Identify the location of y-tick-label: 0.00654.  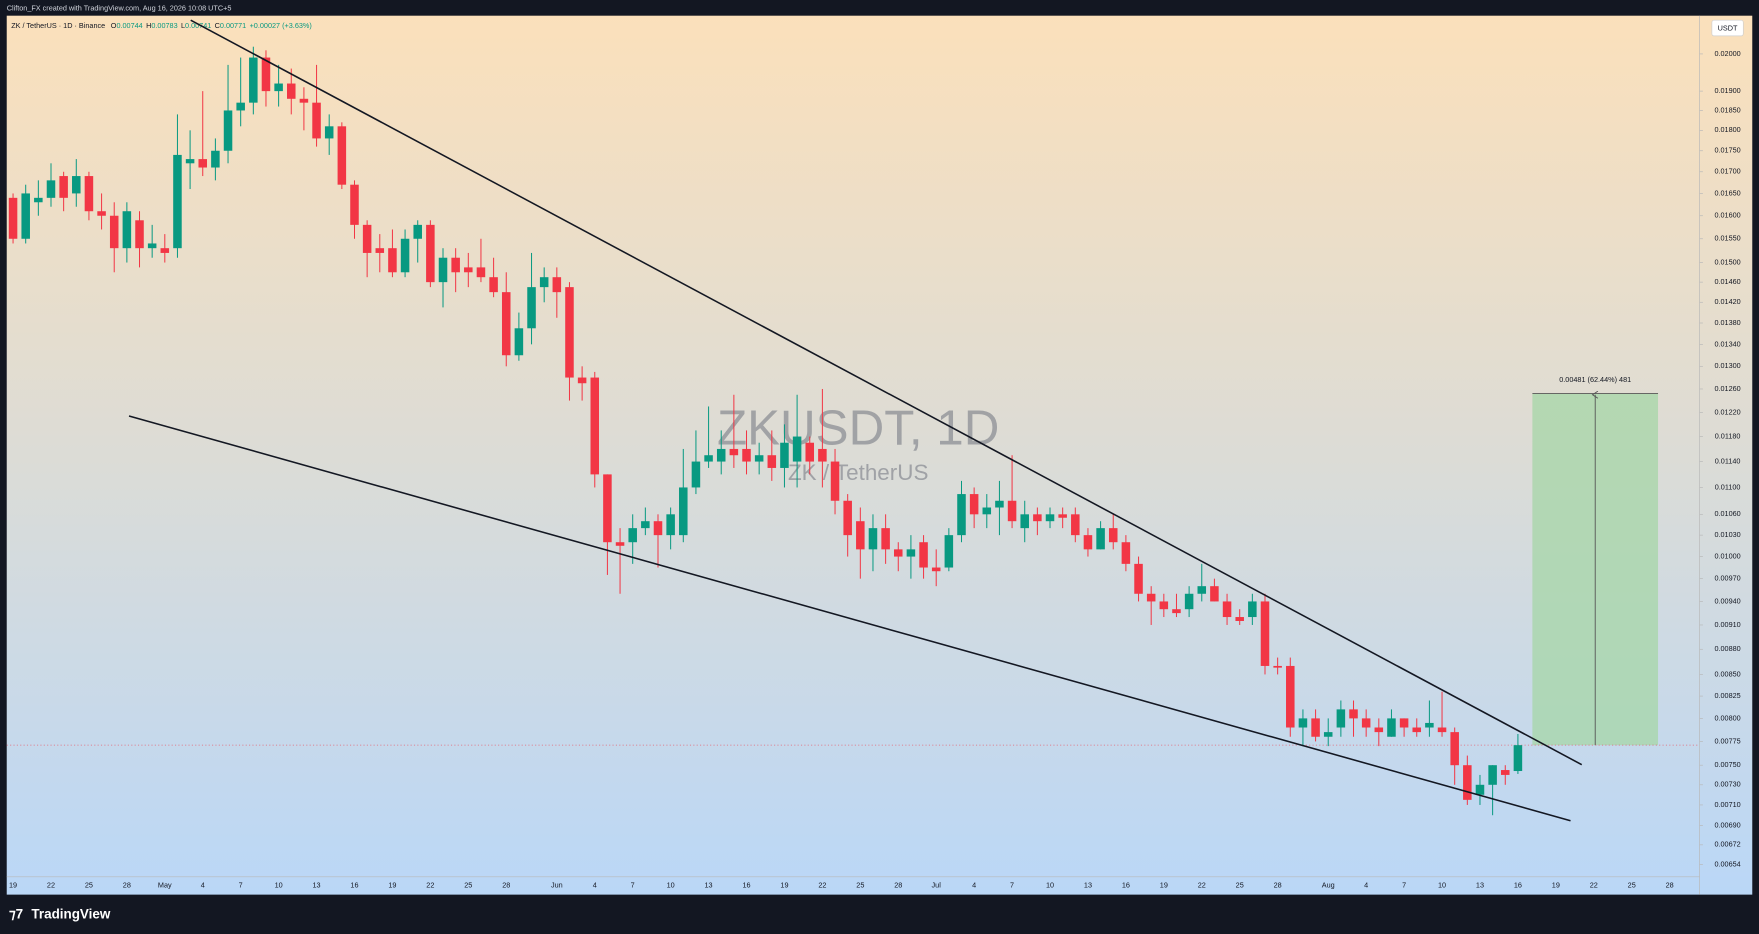
(1727, 863).